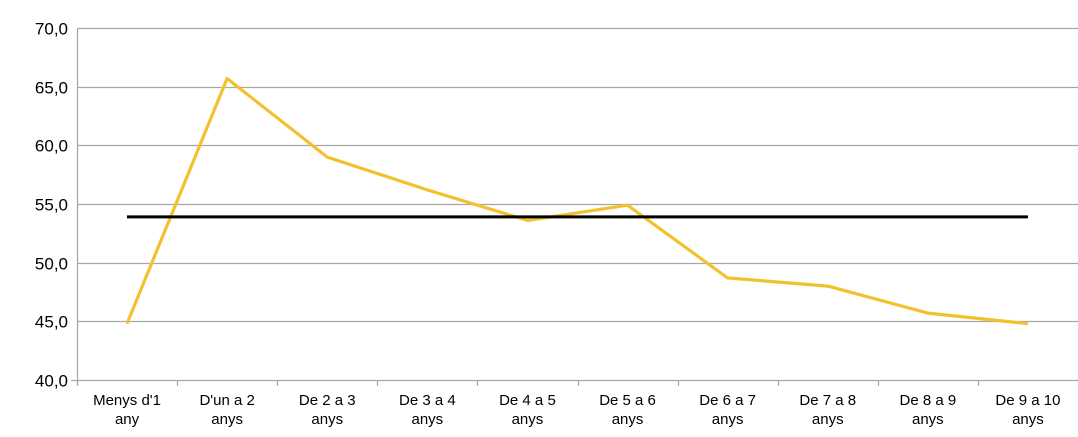  Describe the element at coordinates (927, 410) in the screenshot. I see `x-tick-label: De 8 a 9 anys` at that location.